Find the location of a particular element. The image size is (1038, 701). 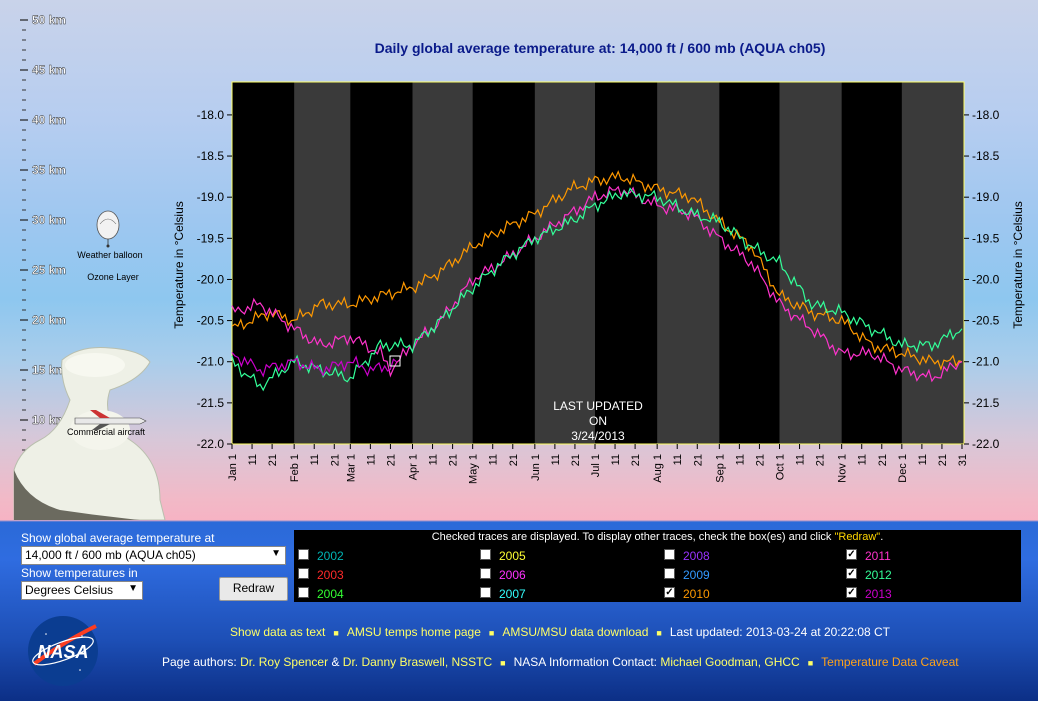

y-tick-label: -22.0 is located at coordinates (211, 444).